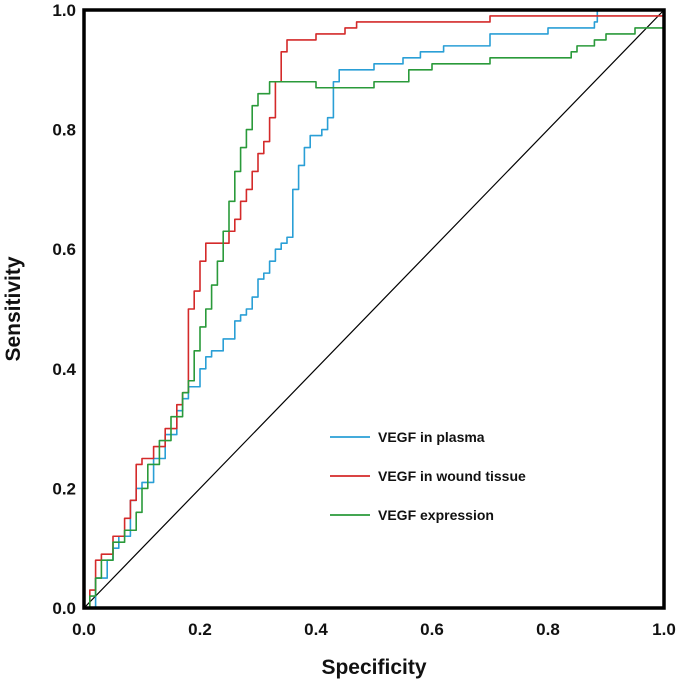 This screenshot has height=685, width=677. What do you see at coordinates (316, 629) in the screenshot?
I see `x-tick-label: 0.4` at bounding box center [316, 629].